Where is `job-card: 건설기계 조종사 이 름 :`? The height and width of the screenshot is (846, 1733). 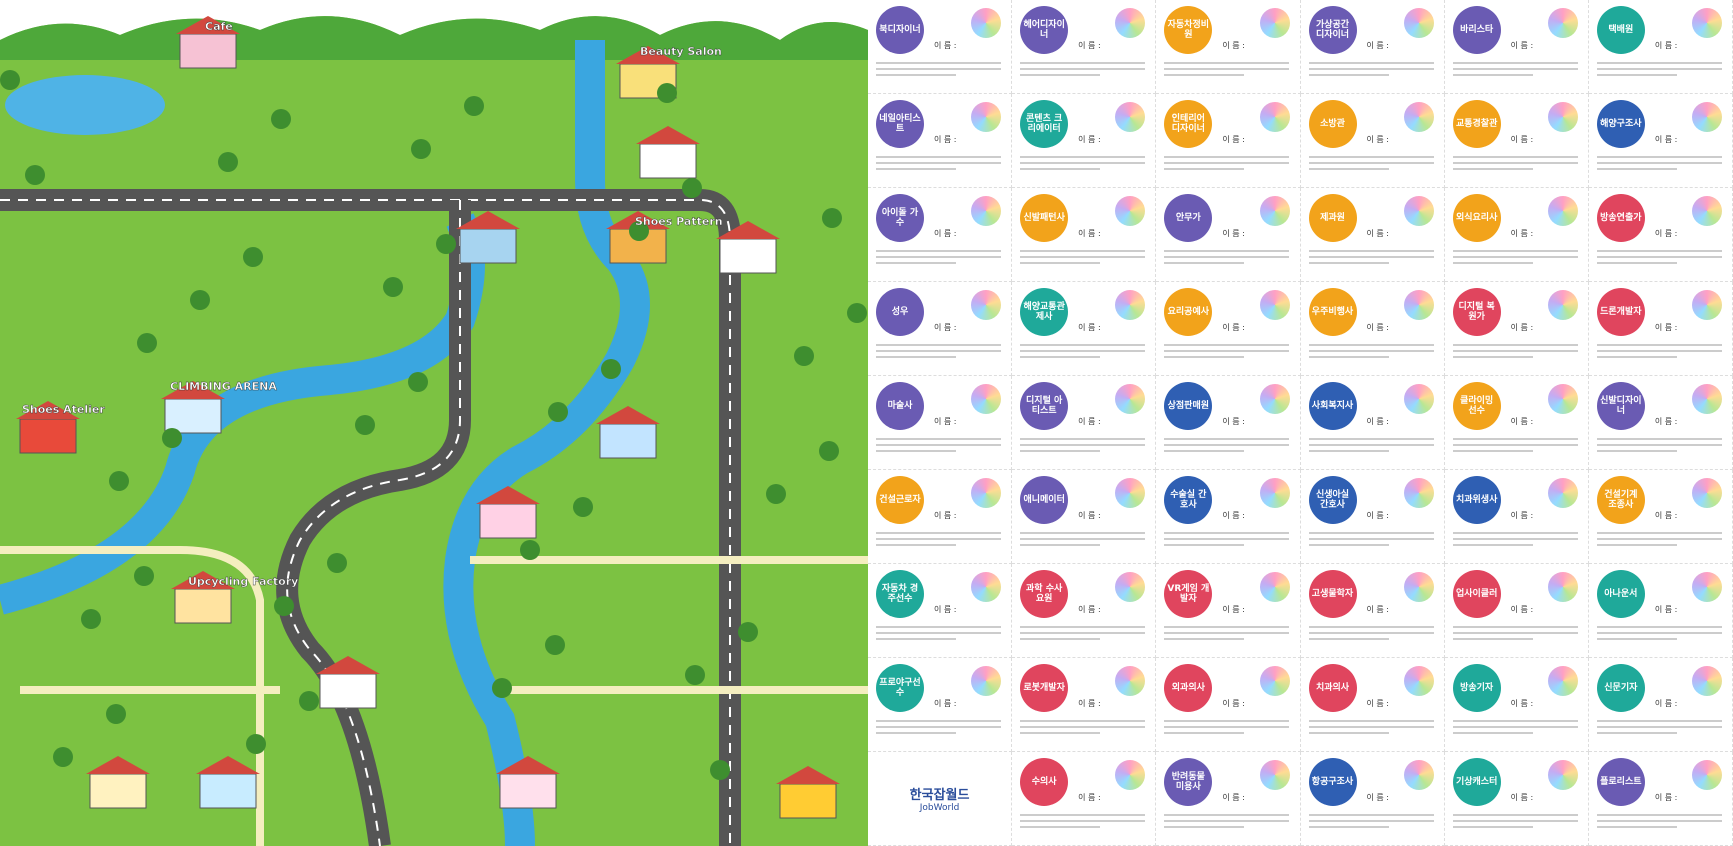 job-card: 건설기계 조종사 이 름 : is located at coordinates (1660, 517).